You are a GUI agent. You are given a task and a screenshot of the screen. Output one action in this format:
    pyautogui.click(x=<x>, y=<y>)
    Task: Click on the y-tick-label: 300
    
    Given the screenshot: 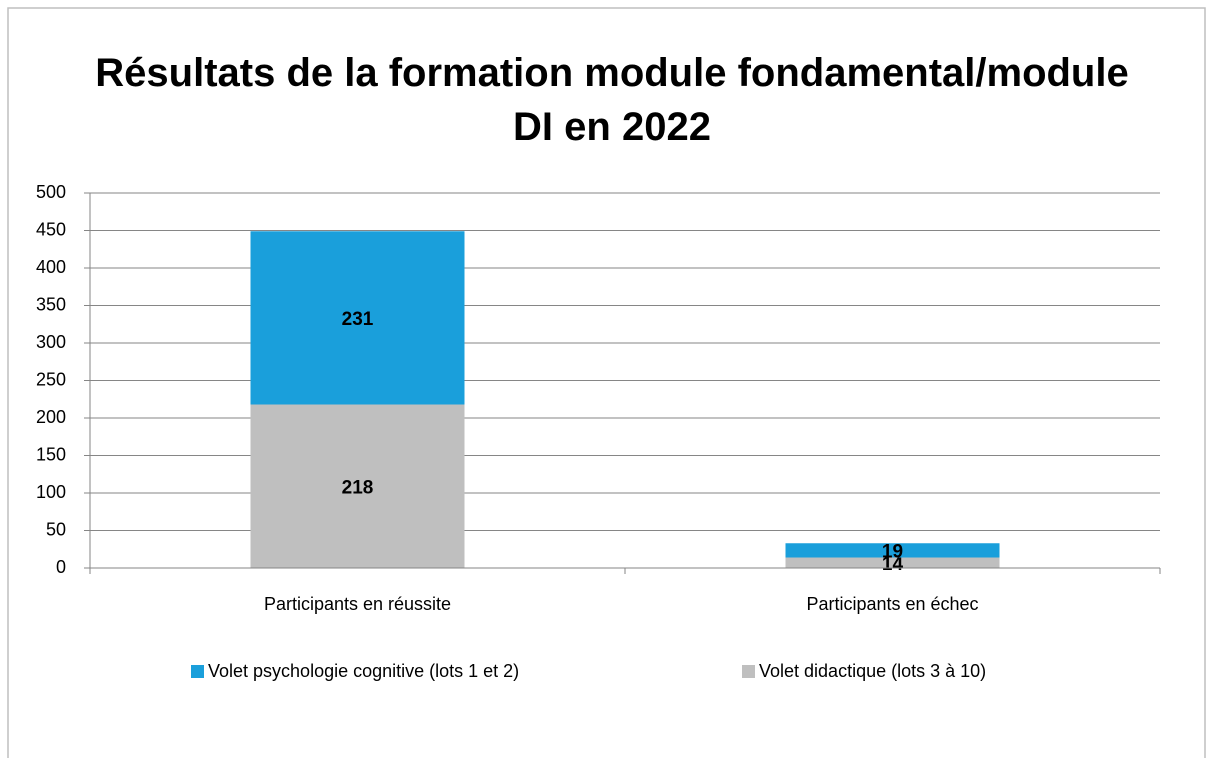 What is the action you would take?
    pyautogui.click(x=51, y=342)
    